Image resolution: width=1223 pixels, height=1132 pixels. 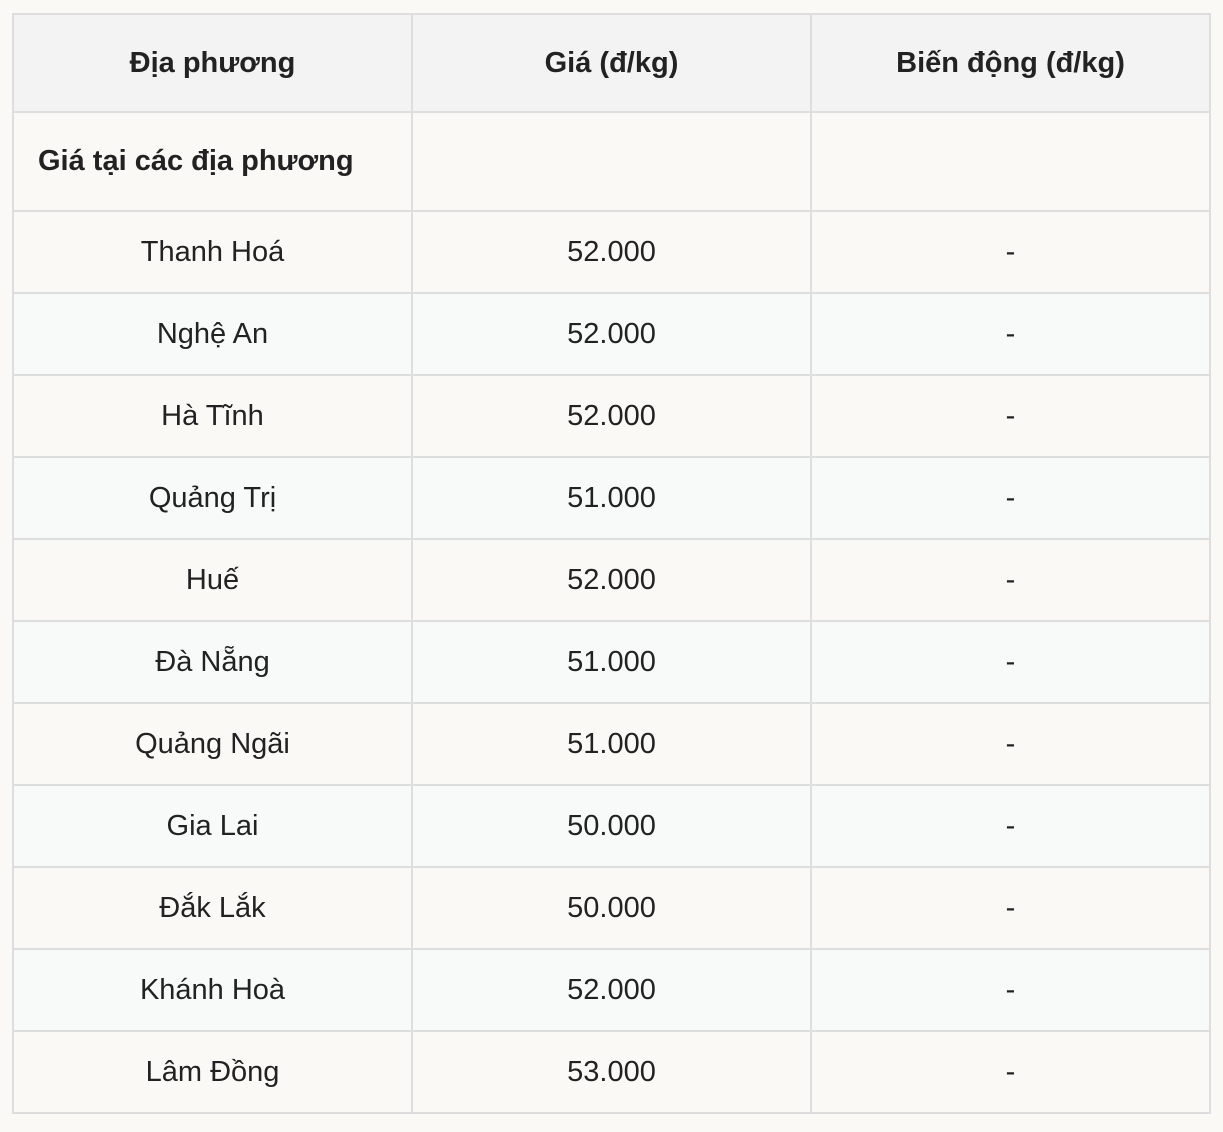 I want to click on table-row: Lâm Đồng 53.000-, so click(x=611, y=1072).